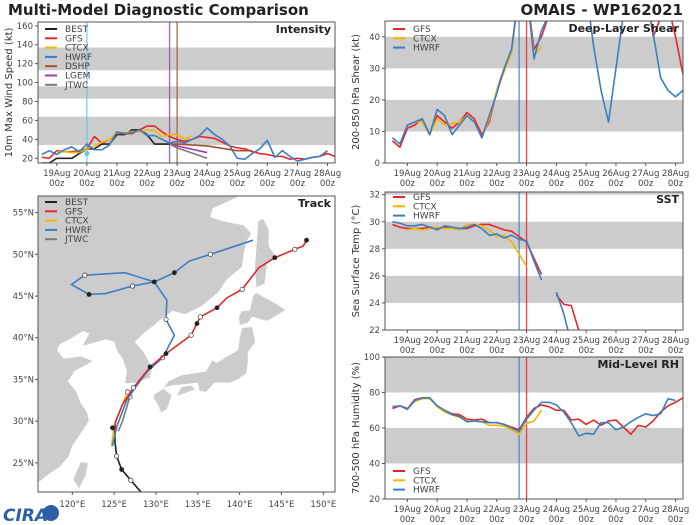 Image resolution: width=700 pixels, height=525 pixels. Describe the element at coordinates (240, 505) in the screenshot. I see `x-tick-label: 140°E` at that location.